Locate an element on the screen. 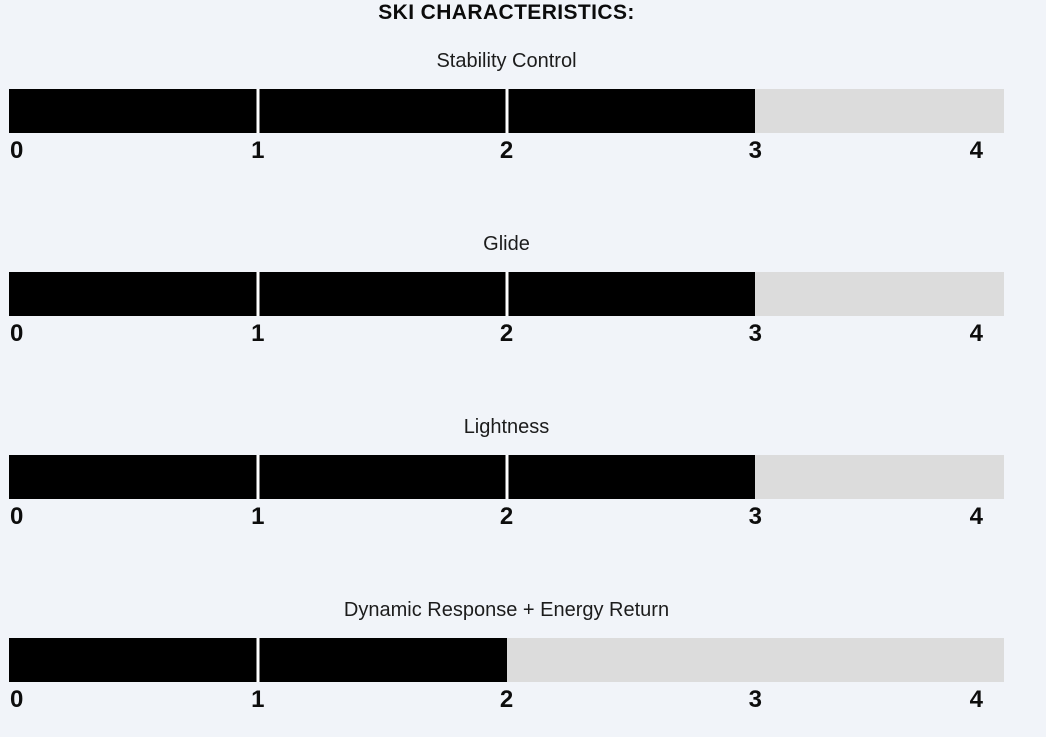 Image resolution: width=1046 pixels, height=737 pixels. gauge-dynamic-response-energy-return: Dynamic Response + Energy Return 0 1 2 3 4 is located at coordinates (506, 655).